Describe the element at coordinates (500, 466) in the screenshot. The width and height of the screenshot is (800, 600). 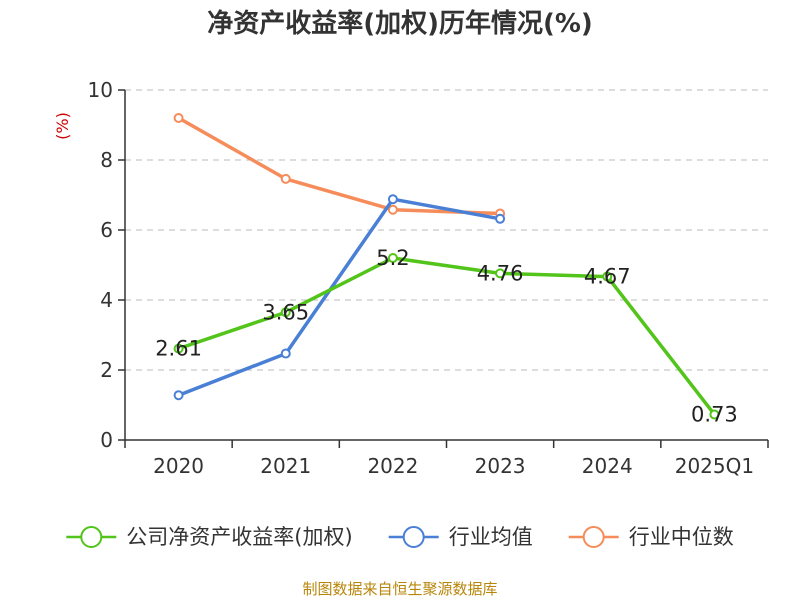
I see `x-tick-label: 2023` at that location.